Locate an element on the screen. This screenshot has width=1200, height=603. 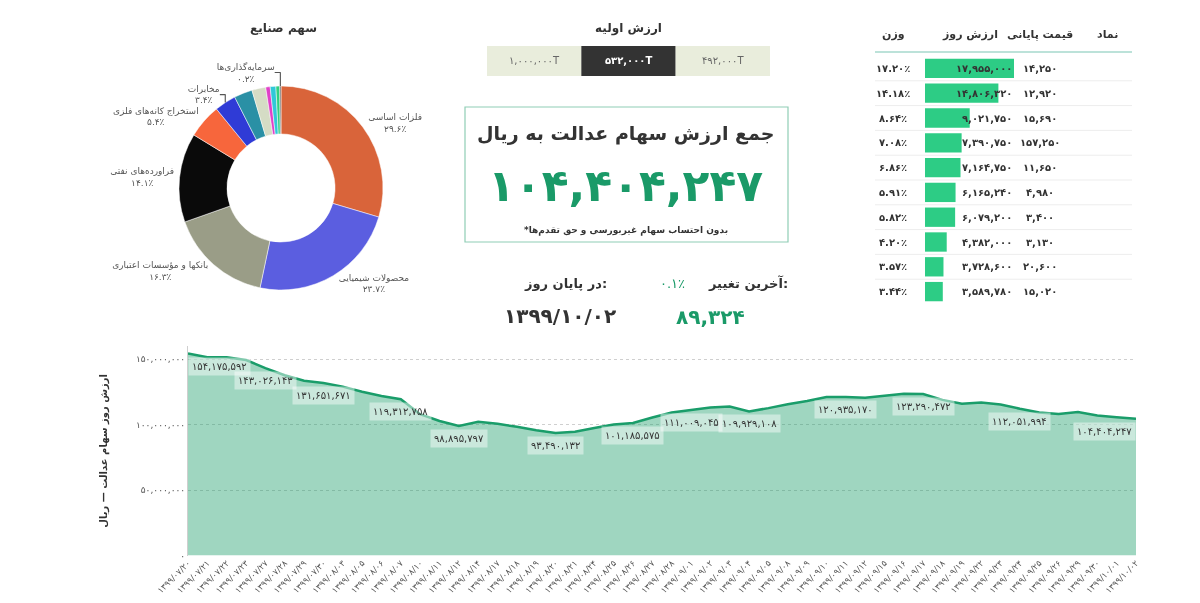
donut-slice is located at coordinates (274, 110).